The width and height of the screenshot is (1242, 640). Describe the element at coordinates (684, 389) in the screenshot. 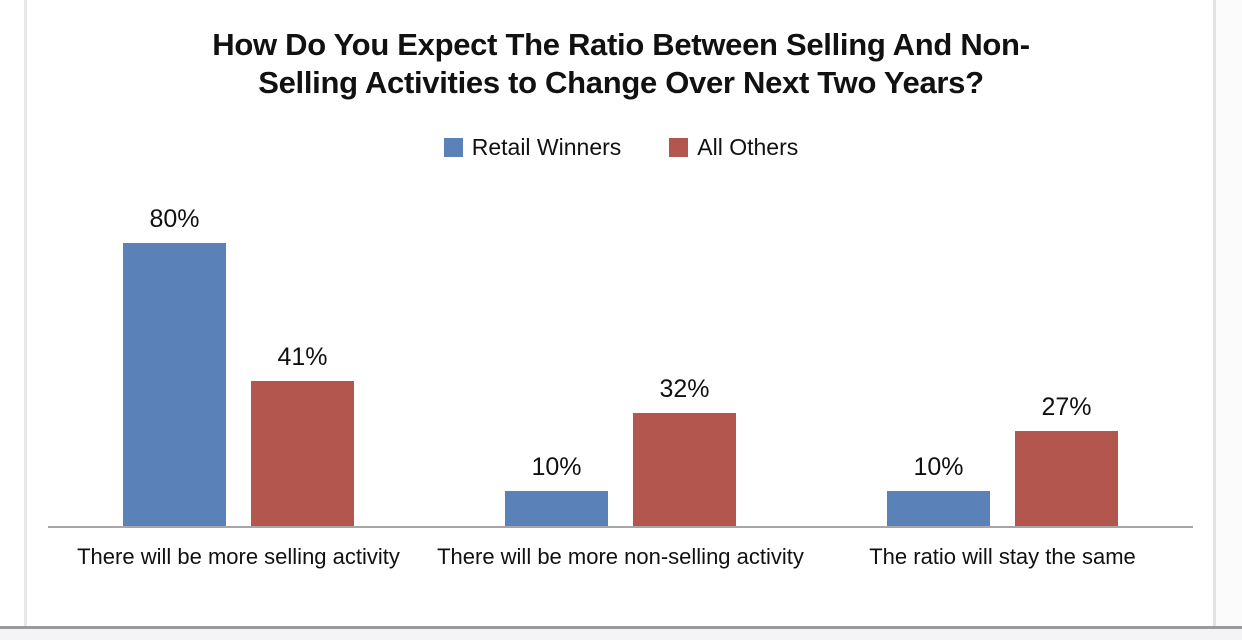

I see `bar-value-label-all-others-1: 32%` at that location.